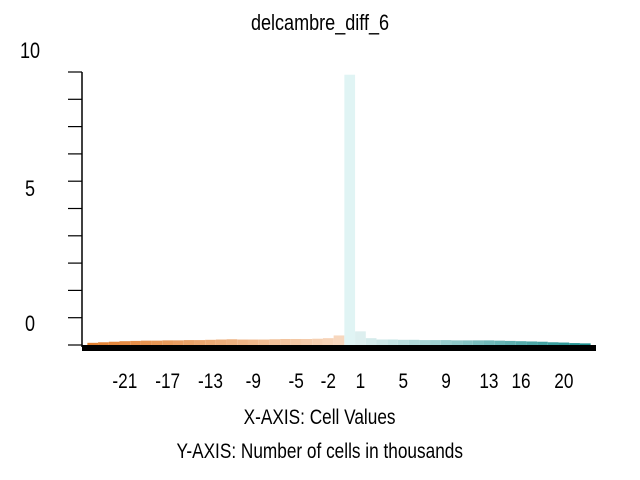 The height and width of the screenshot is (480, 640). What do you see at coordinates (253, 382) in the screenshot?
I see `x-tick-label: -9` at bounding box center [253, 382].